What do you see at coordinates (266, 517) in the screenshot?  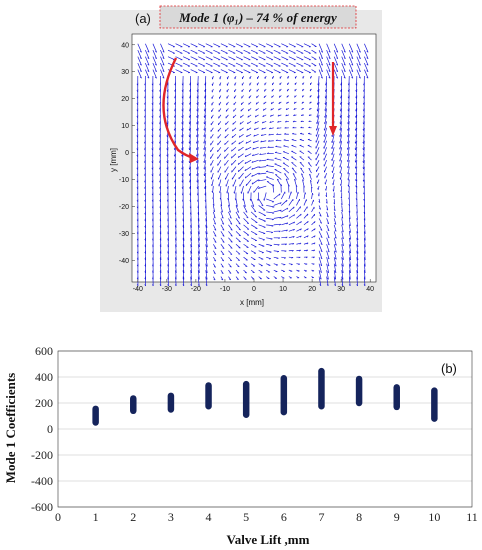 I see `panel-b-x-ticks: 0 1 2 3 4 5 6 7 8 9 10 11` at bounding box center [266, 517].